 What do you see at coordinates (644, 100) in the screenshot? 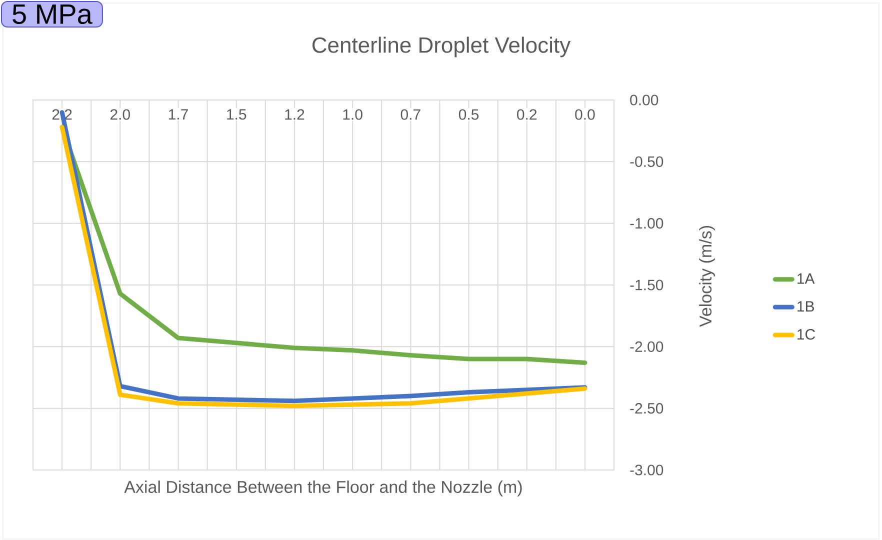
I see `y-tick-label: 0.00` at bounding box center [644, 100].